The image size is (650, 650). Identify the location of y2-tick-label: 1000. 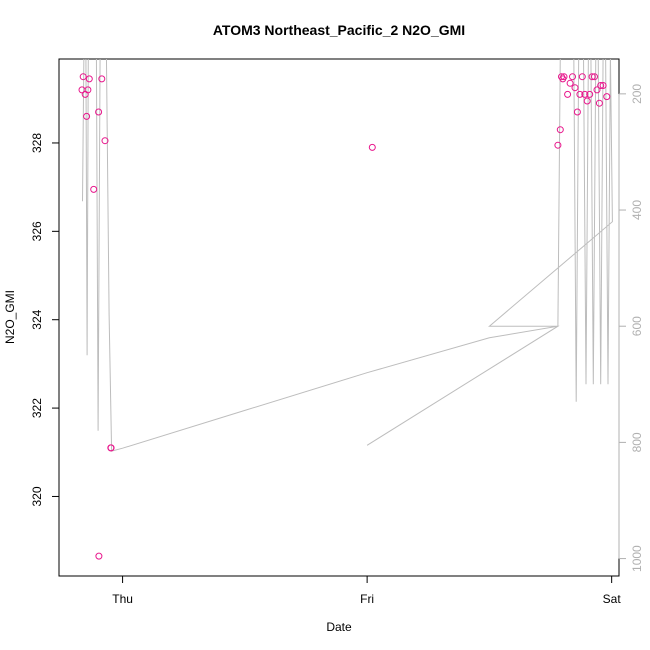
(637, 558).